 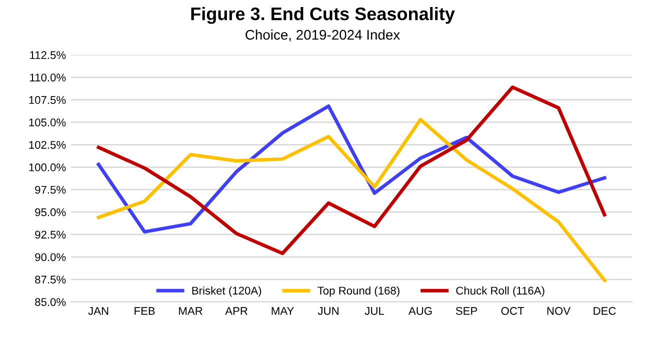 I want to click on x-tick-label: NOV, so click(x=558, y=310).